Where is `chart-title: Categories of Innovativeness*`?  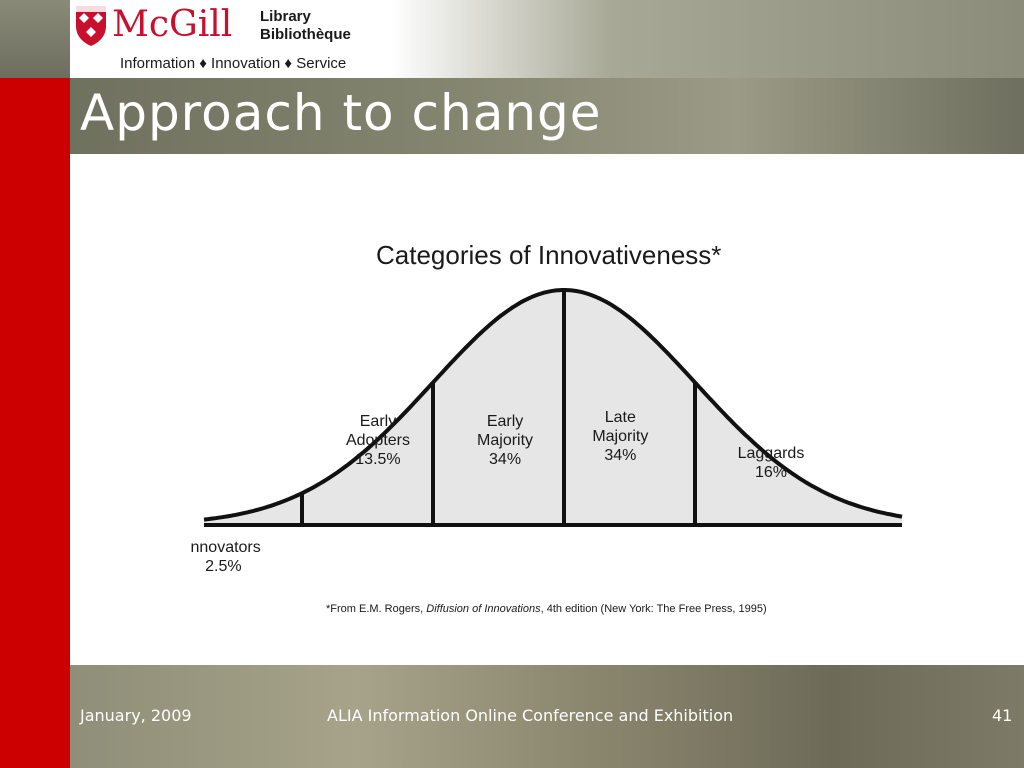 chart-title: Categories of Innovativeness* is located at coordinates (548, 255).